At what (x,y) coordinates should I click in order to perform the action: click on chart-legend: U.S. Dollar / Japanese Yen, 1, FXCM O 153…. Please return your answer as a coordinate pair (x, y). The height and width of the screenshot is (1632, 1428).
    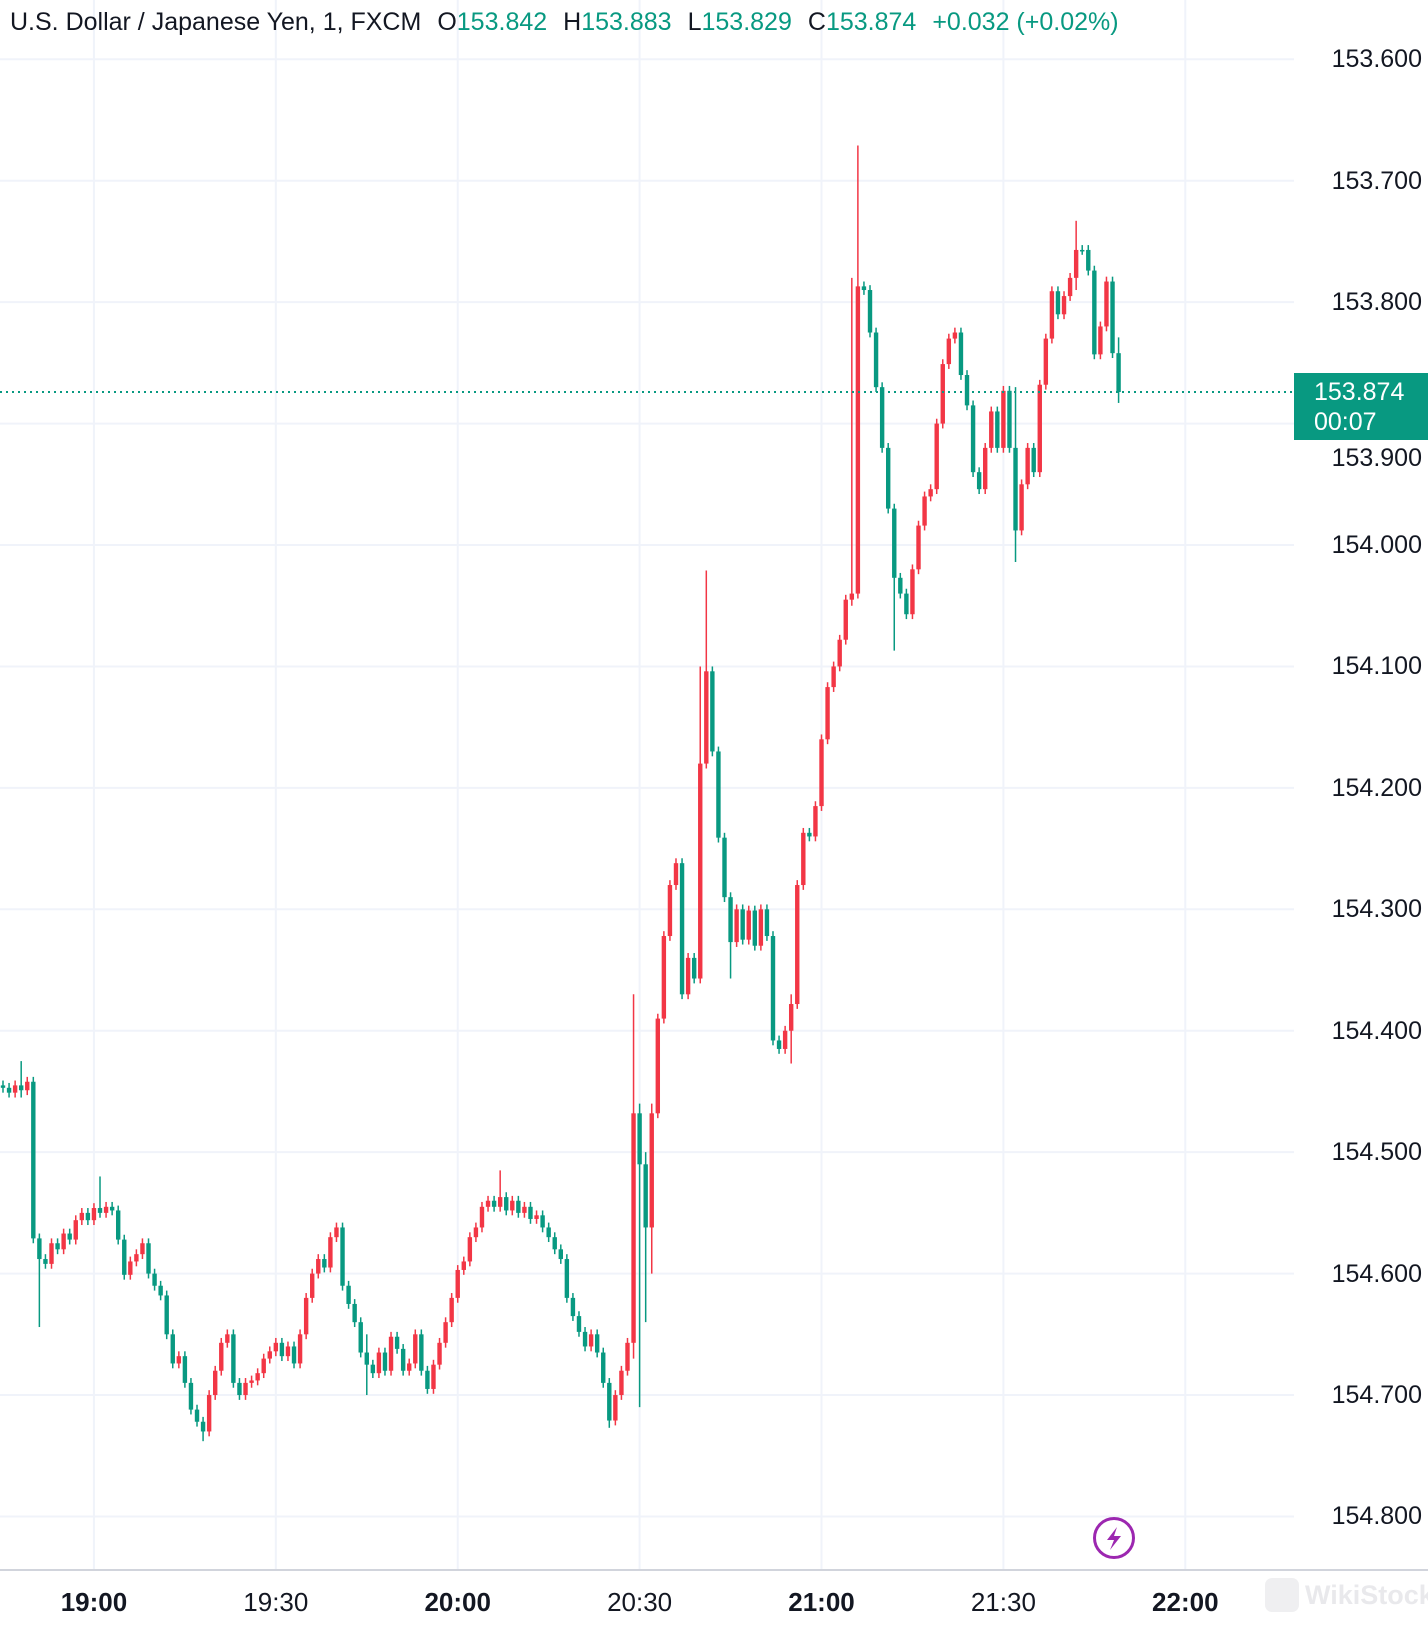
    Looking at the image, I should click on (564, 22).